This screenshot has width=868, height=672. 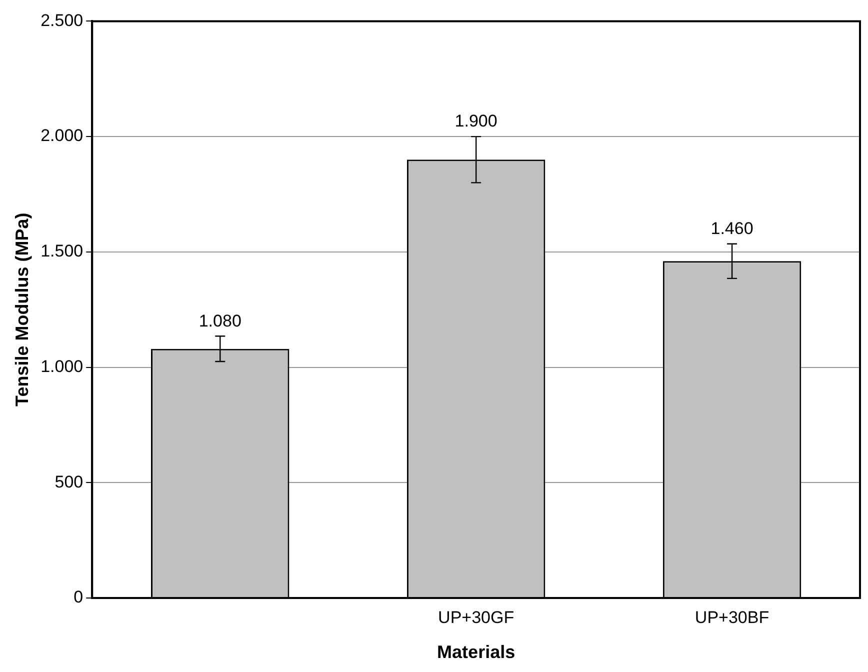 I want to click on x-axis-title: Materials, so click(x=476, y=652).